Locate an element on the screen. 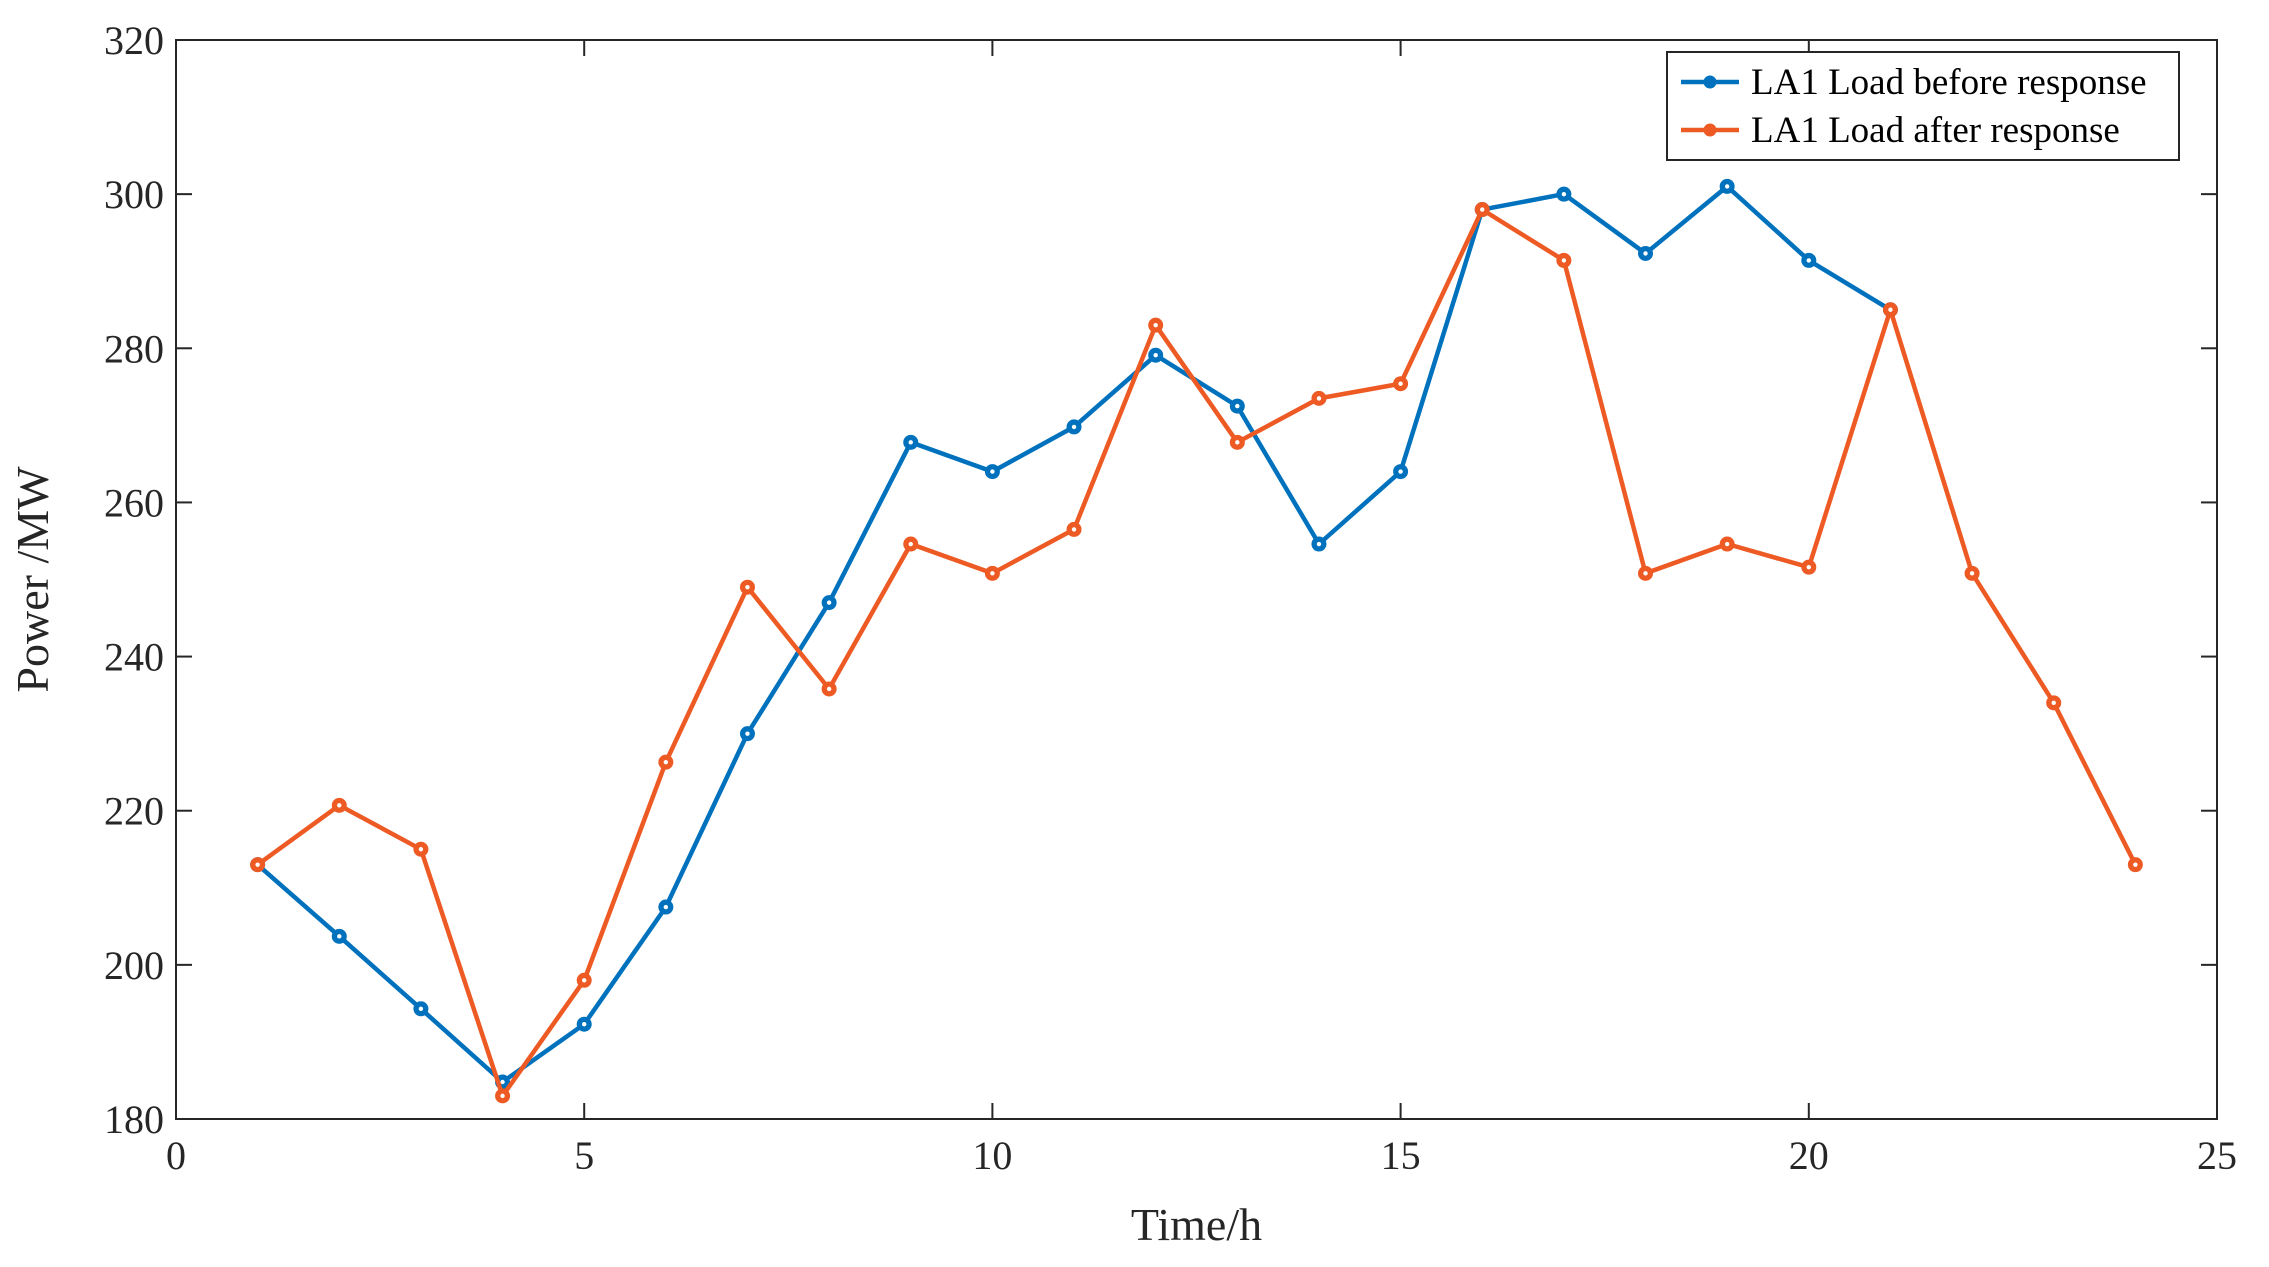  y-tick-label: 320 is located at coordinates (134, 40).